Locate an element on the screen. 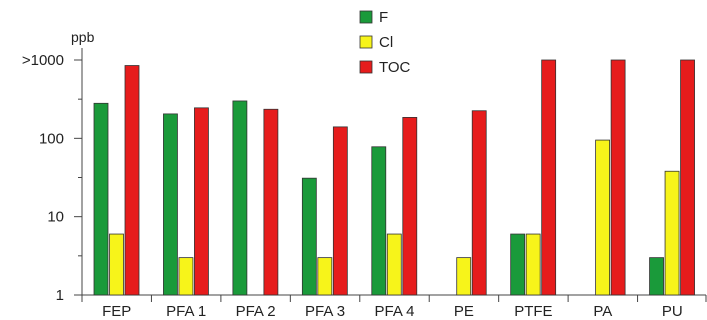 The width and height of the screenshot is (707, 320). bar-toc-ptfe is located at coordinates (549, 177).